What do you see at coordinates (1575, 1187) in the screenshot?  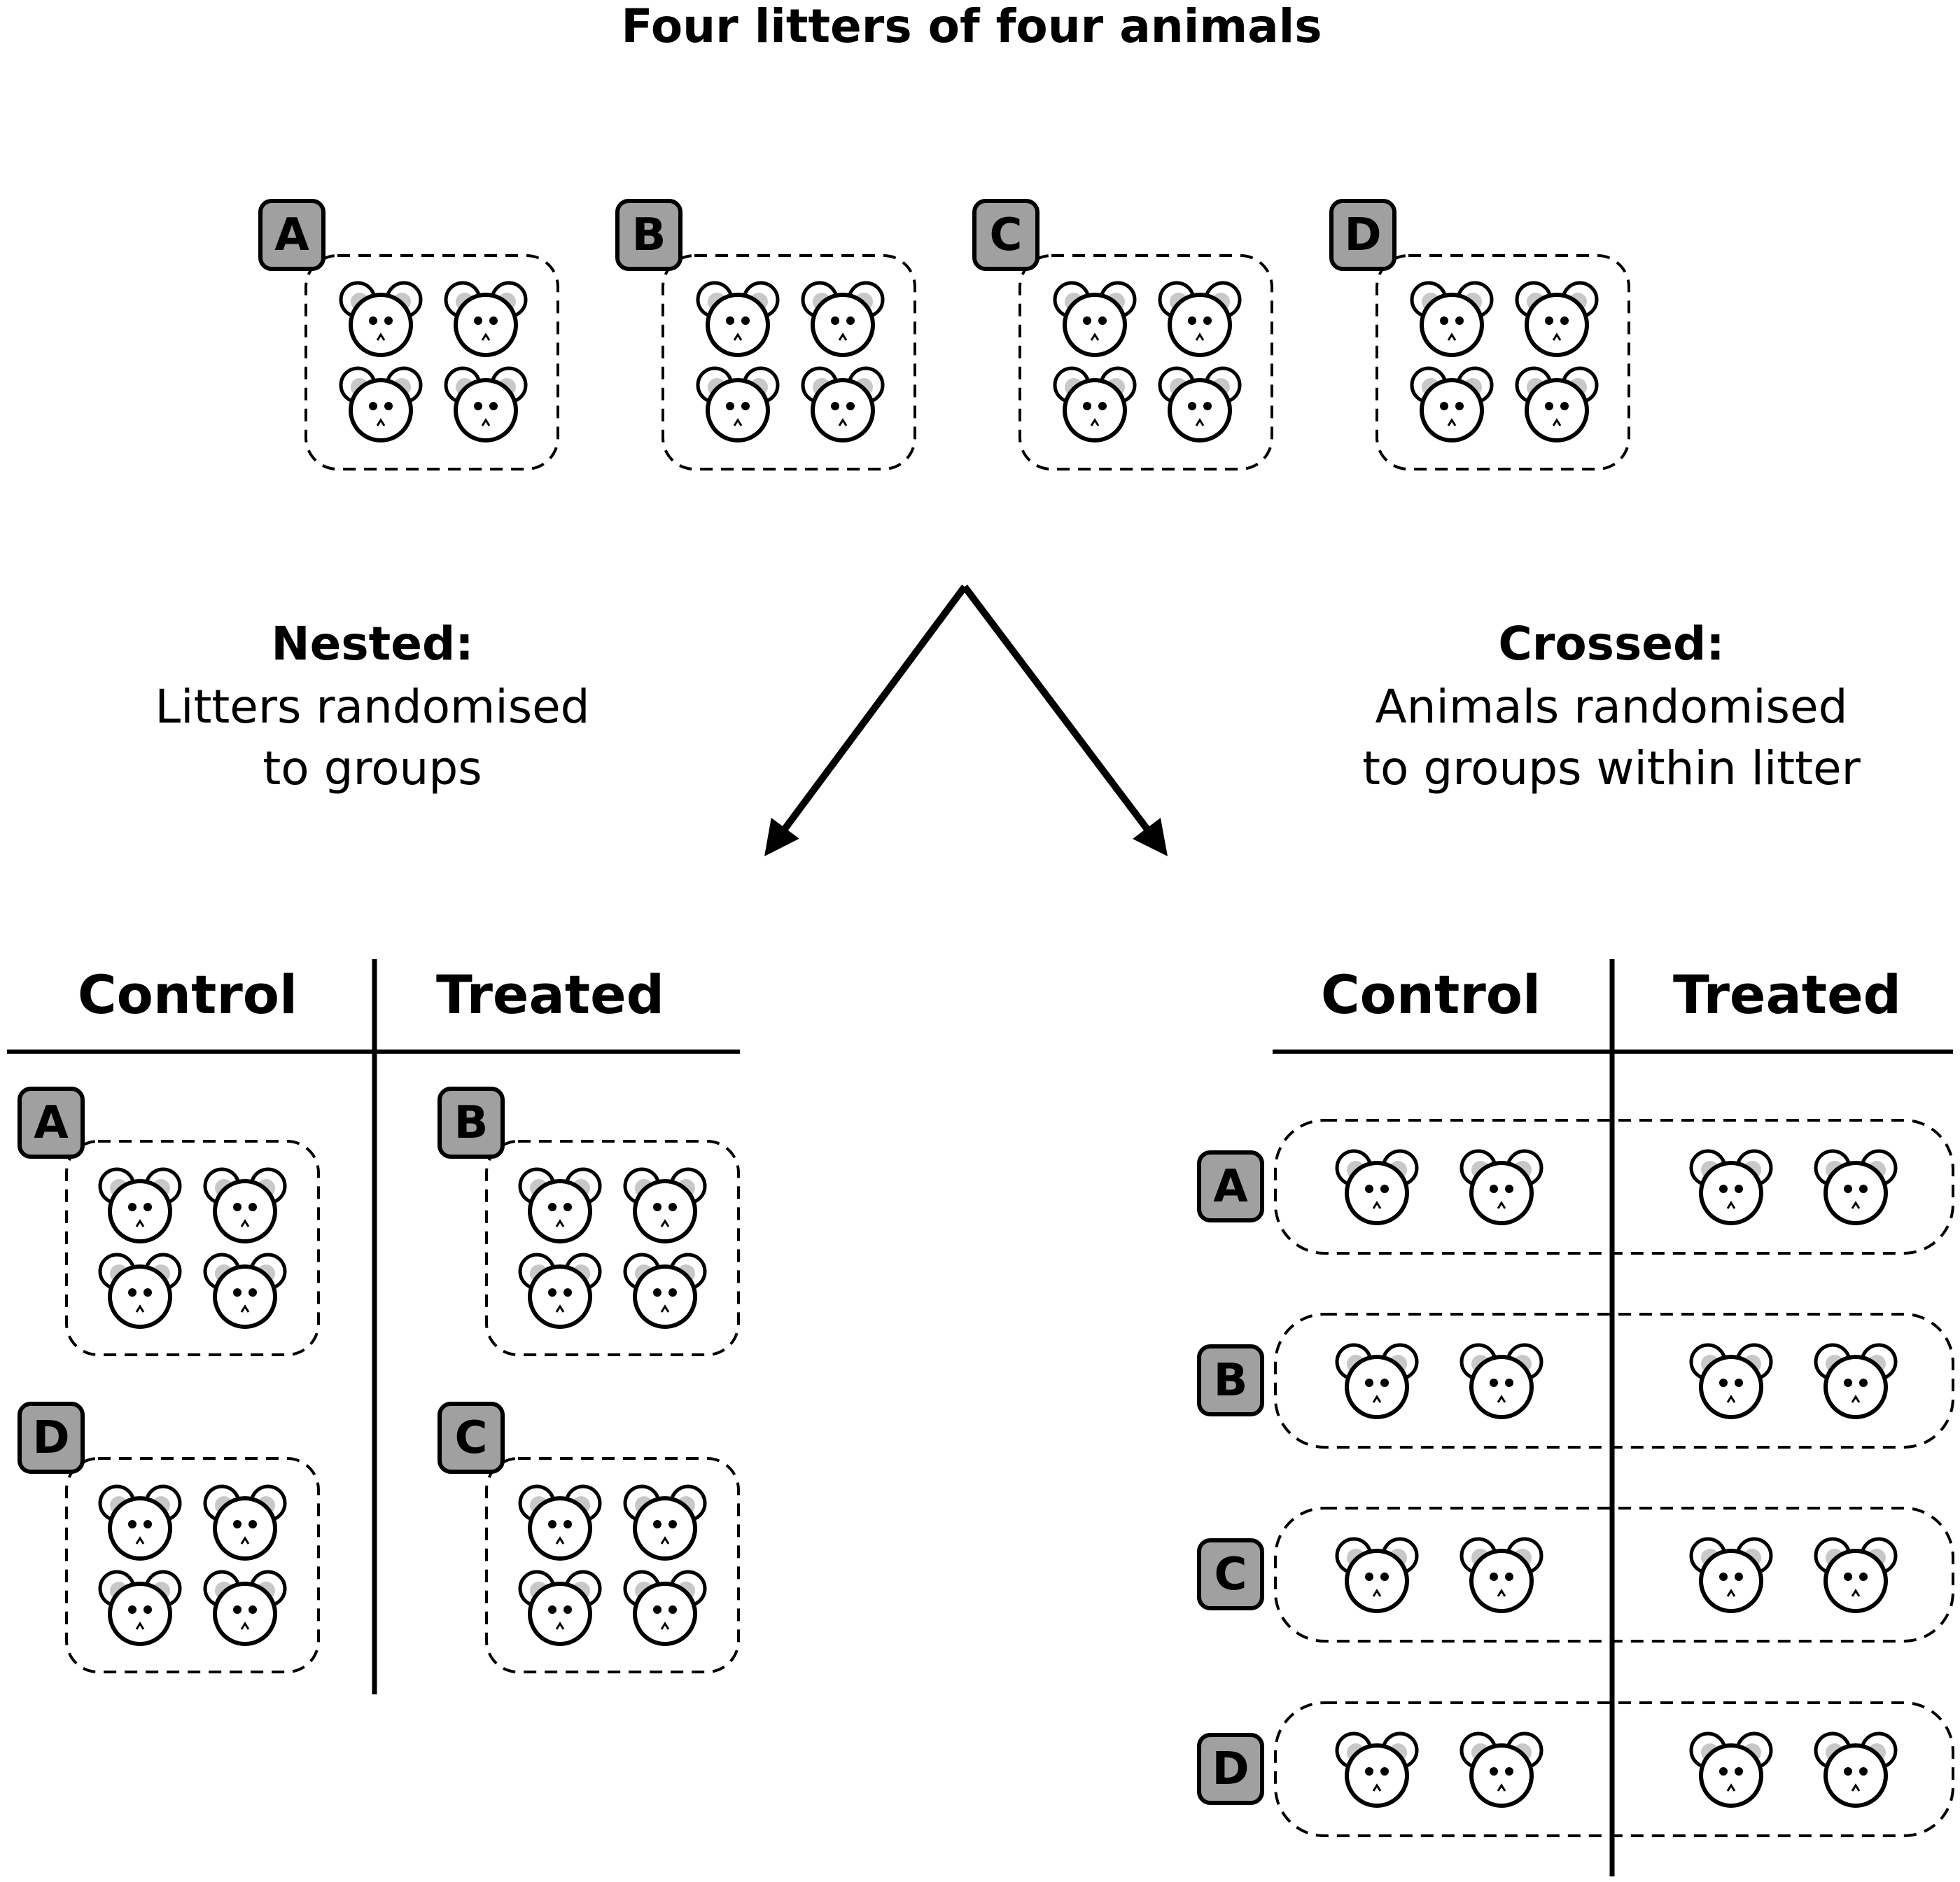 I see `crossed-row-litter-a: A` at bounding box center [1575, 1187].